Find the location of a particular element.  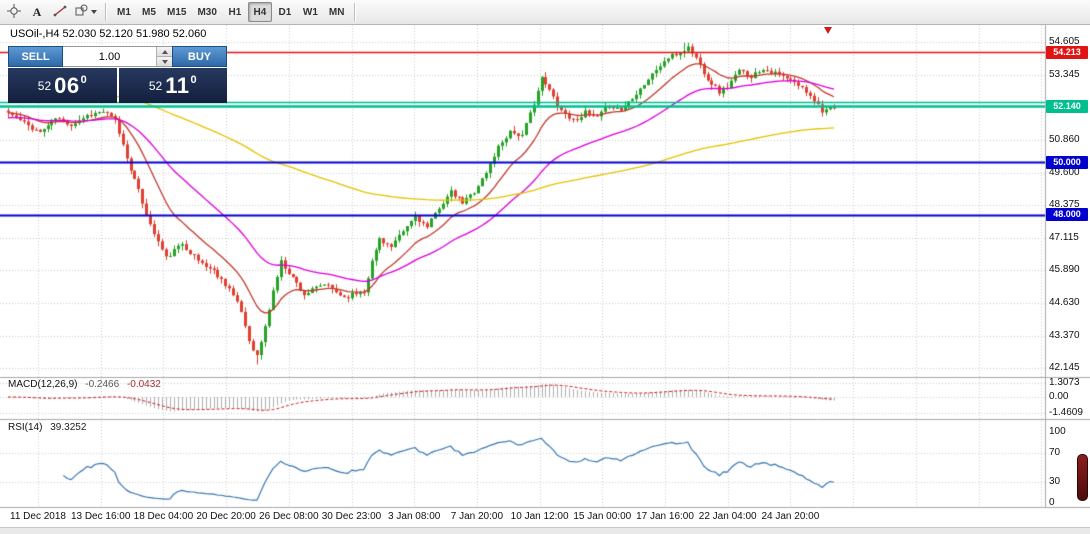

ask-big-figure: 52 is located at coordinates (155, 85).